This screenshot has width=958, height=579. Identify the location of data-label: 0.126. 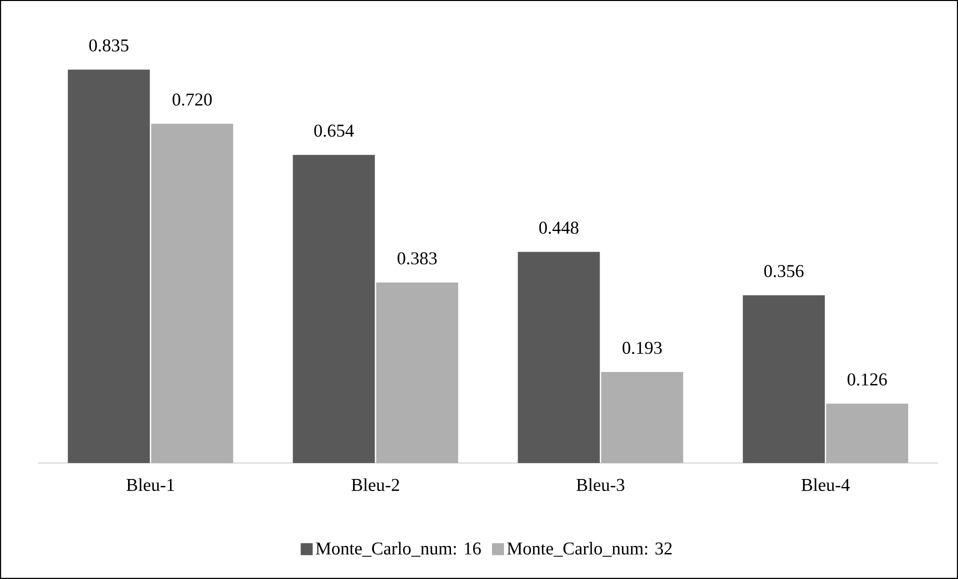
(867, 379).